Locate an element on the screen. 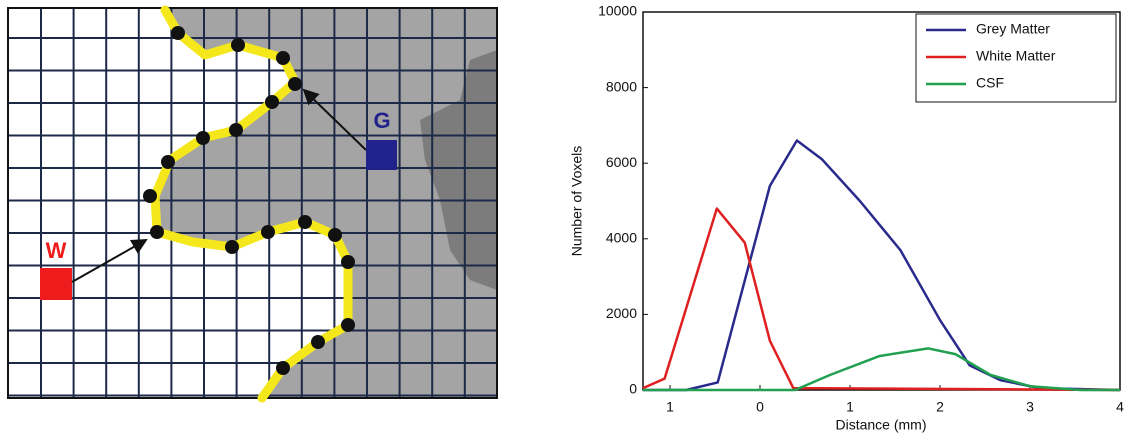  y-tick-label: 10000 is located at coordinates (617, 11).